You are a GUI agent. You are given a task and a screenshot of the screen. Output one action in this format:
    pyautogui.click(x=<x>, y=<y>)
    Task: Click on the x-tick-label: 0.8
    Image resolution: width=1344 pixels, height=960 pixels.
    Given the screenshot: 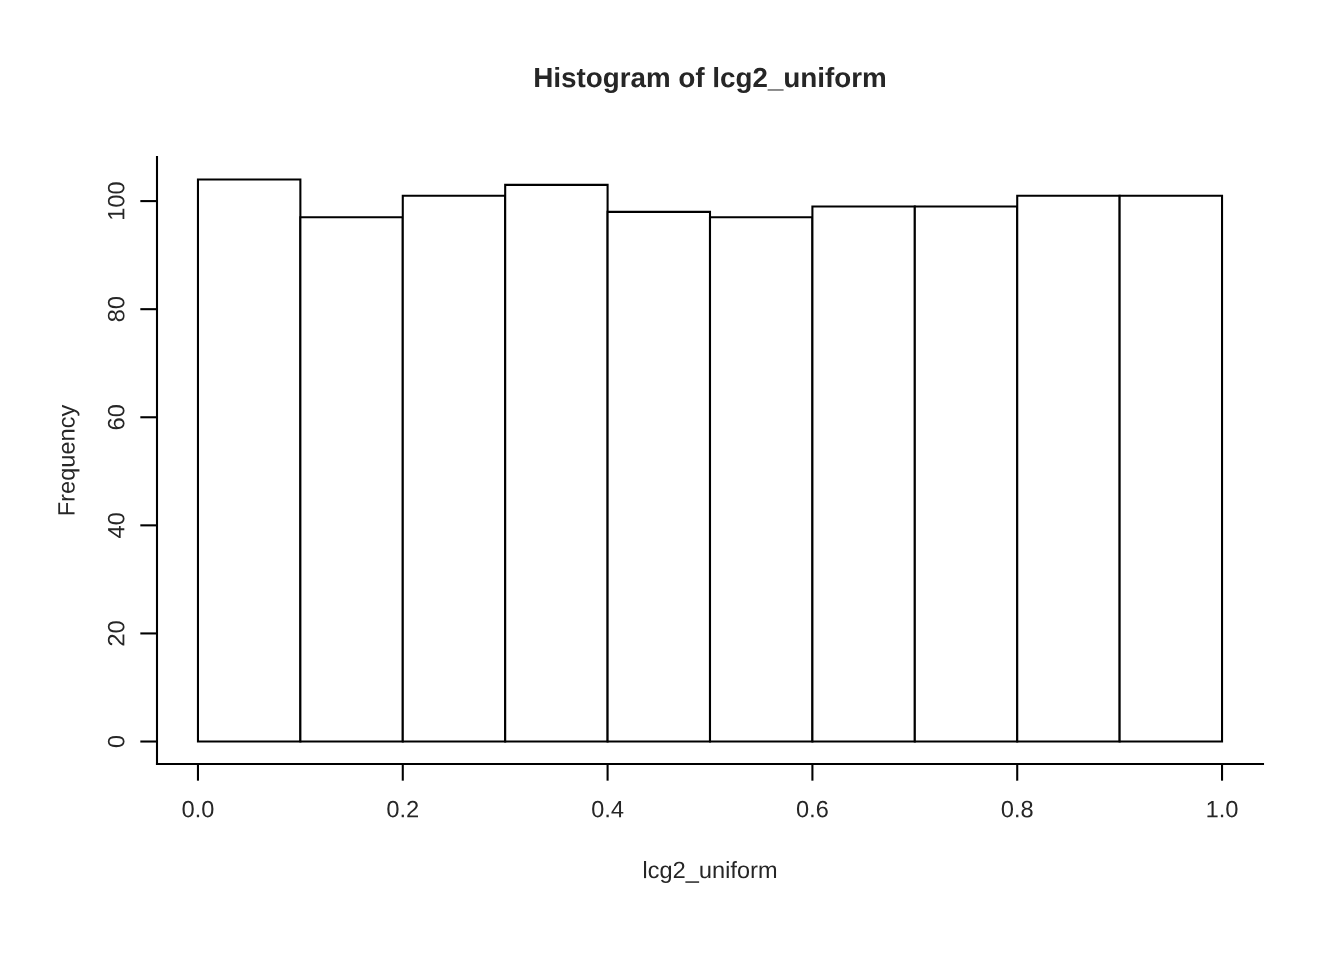 What is the action you would take?
    pyautogui.click(x=1017, y=809)
    